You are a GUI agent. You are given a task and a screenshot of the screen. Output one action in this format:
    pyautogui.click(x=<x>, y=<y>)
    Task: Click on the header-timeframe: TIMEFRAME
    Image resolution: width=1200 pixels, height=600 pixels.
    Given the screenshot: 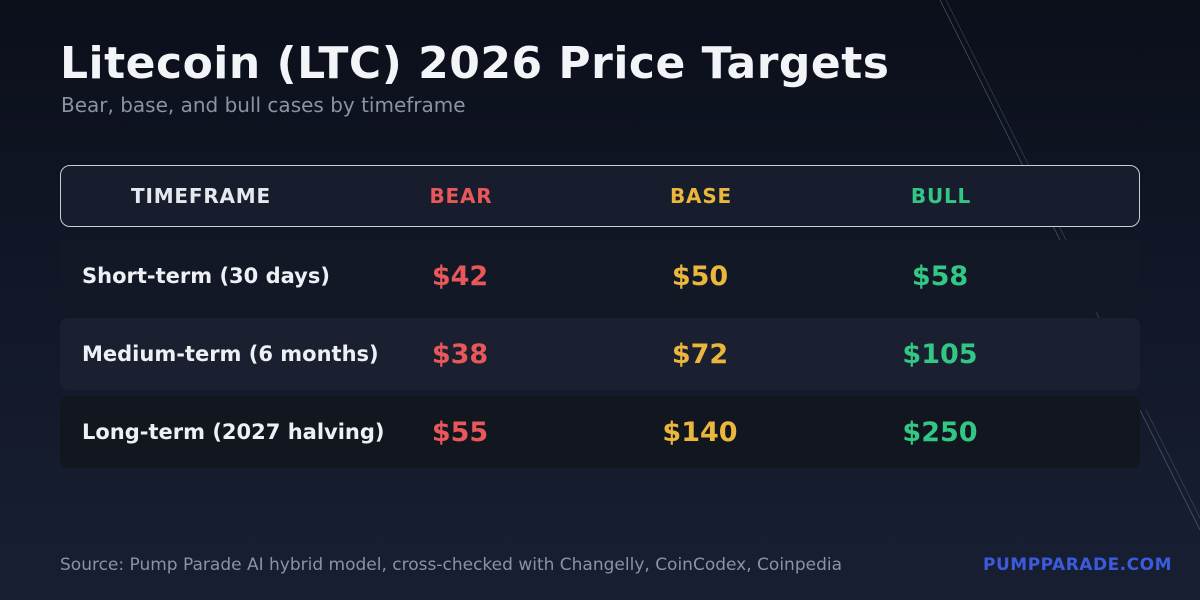 What is the action you would take?
    pyautogui.click(x=201, y=196)
    